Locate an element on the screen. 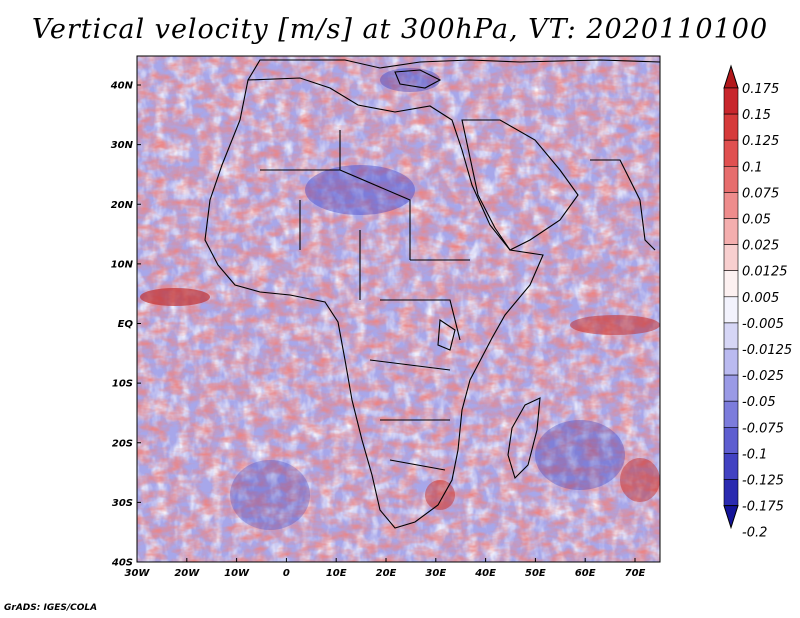 The image size is (800, 618). lon-label: 70E is located at coordinates (635, 573).